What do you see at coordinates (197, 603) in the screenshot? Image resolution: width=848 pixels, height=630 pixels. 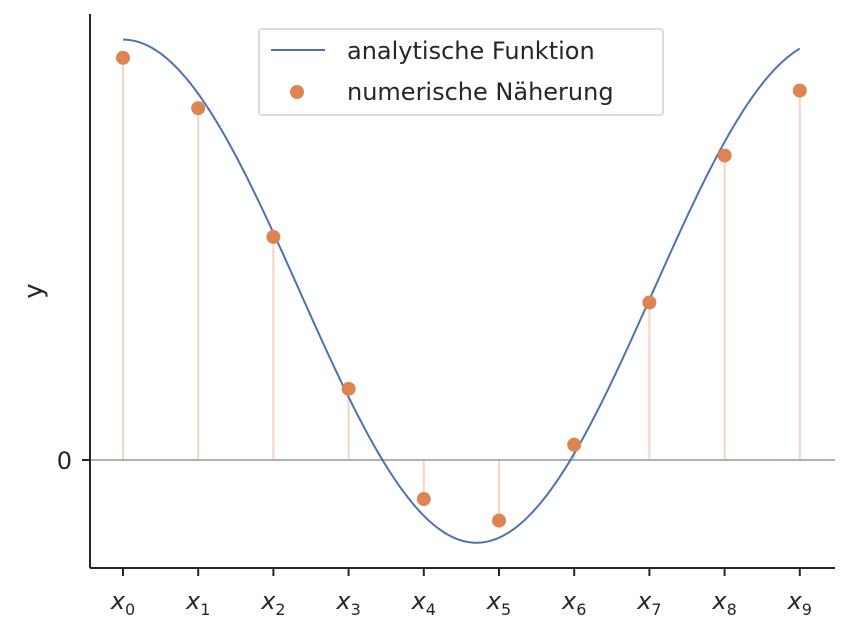 I see `x-tick-label: x1` at bounding box center [197, 603].